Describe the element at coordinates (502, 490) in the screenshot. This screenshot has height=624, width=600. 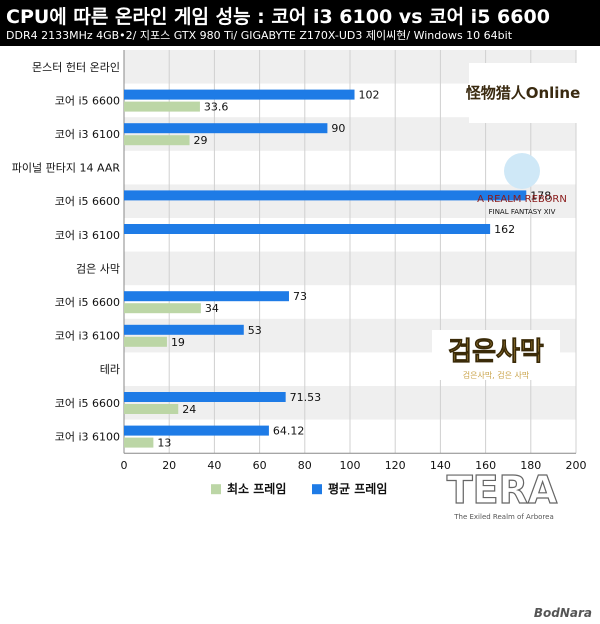
I see `tera-logo-text: TERA` at that location.